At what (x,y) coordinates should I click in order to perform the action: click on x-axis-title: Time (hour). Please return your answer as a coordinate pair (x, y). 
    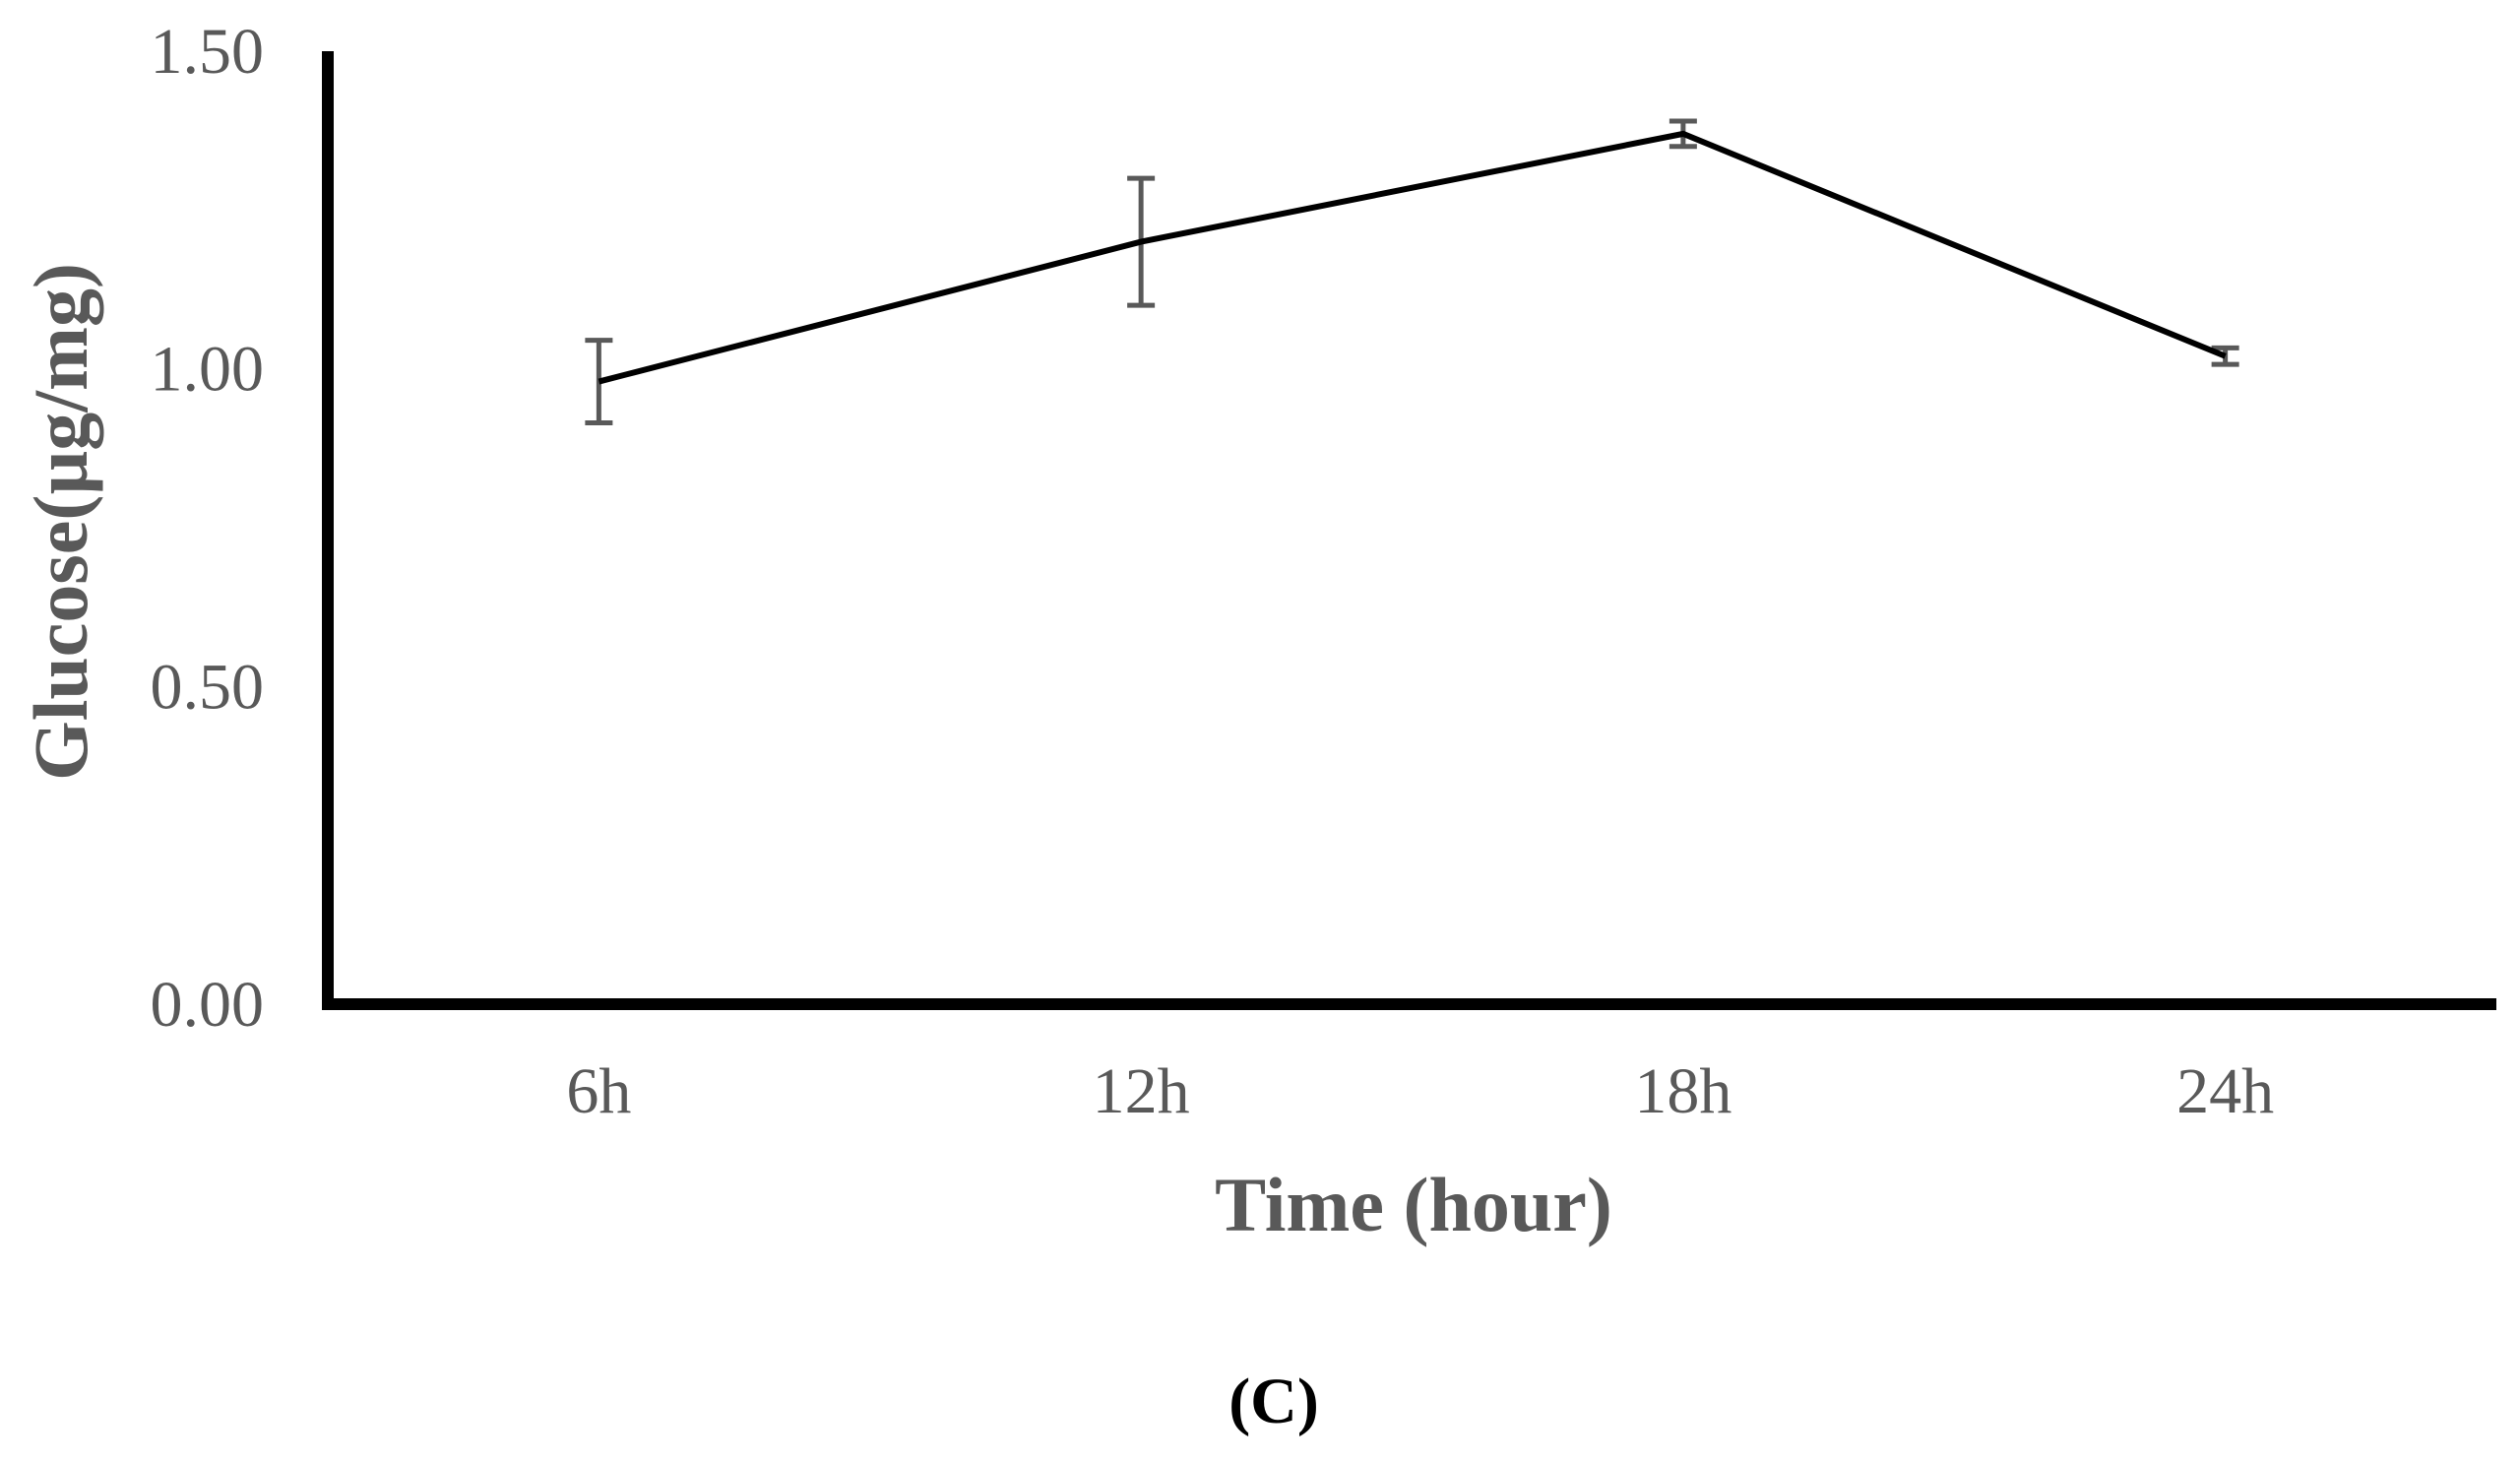
    Looking at the image, I should click on (1413, 1204).